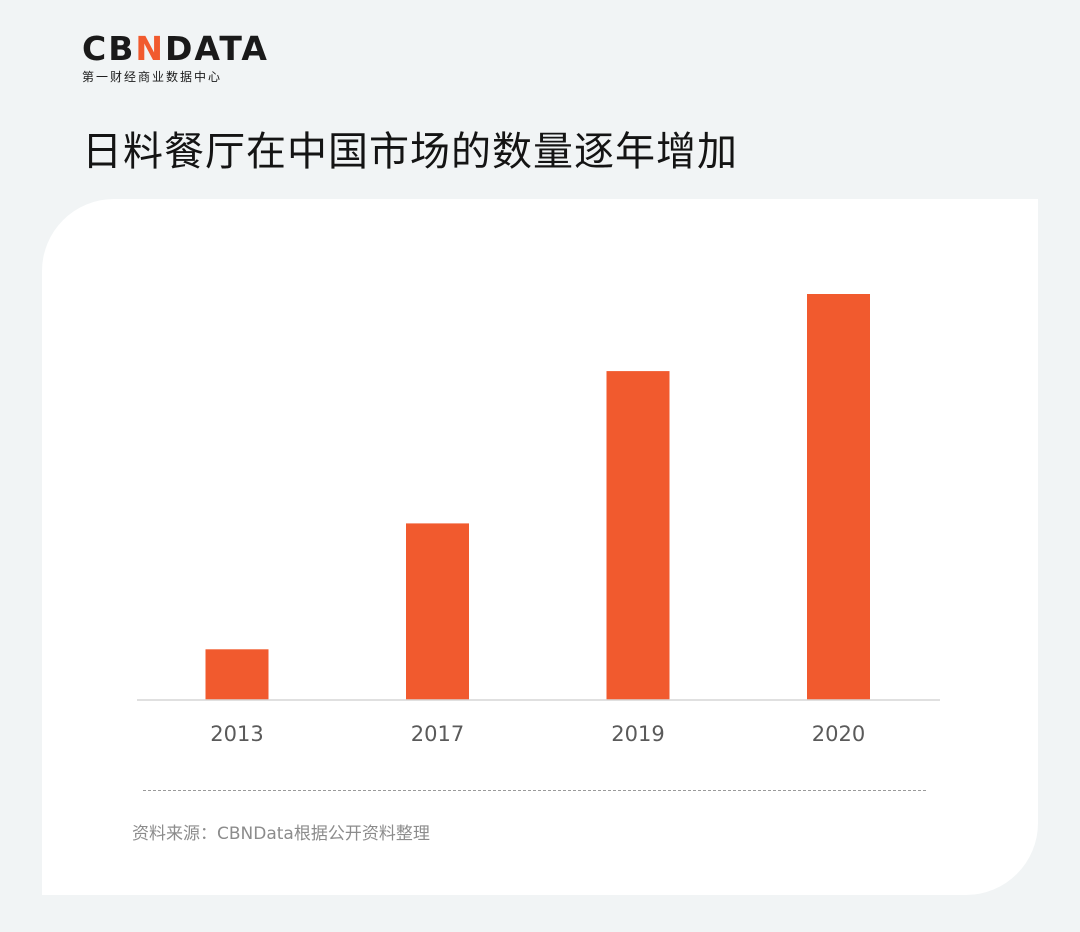 The height and width of the screenshot is (932, 1080). I want to click on page-title: 日料餐厅在中国市场的数量逐年增加, so click(410, 152).